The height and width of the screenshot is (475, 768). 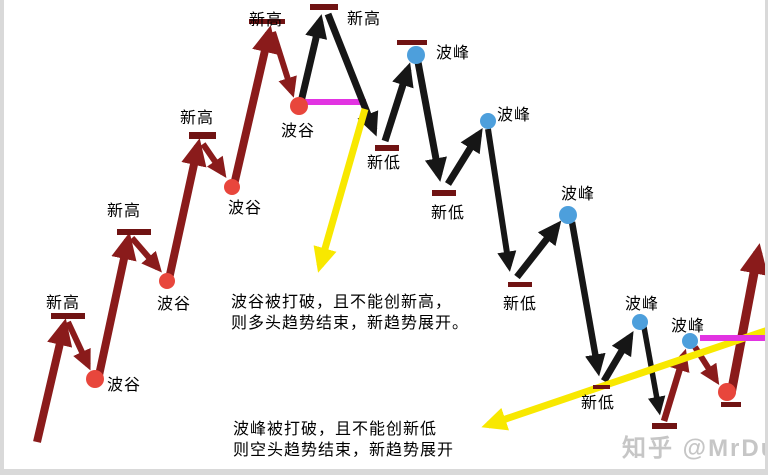 I want to click on annotation-line: 则空头趋势结束，新趋势展开, so click(x=344, y=450).